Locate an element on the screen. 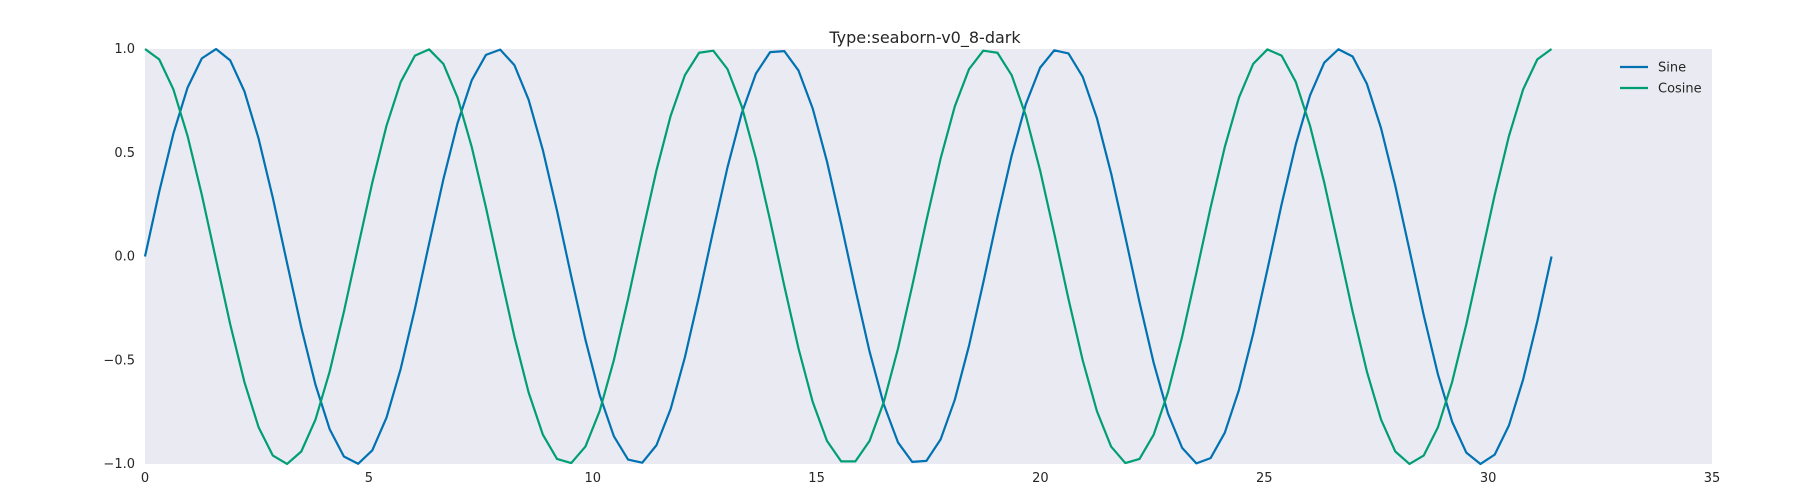  x-tick-label: 0 is located at coordinates (145, 478).